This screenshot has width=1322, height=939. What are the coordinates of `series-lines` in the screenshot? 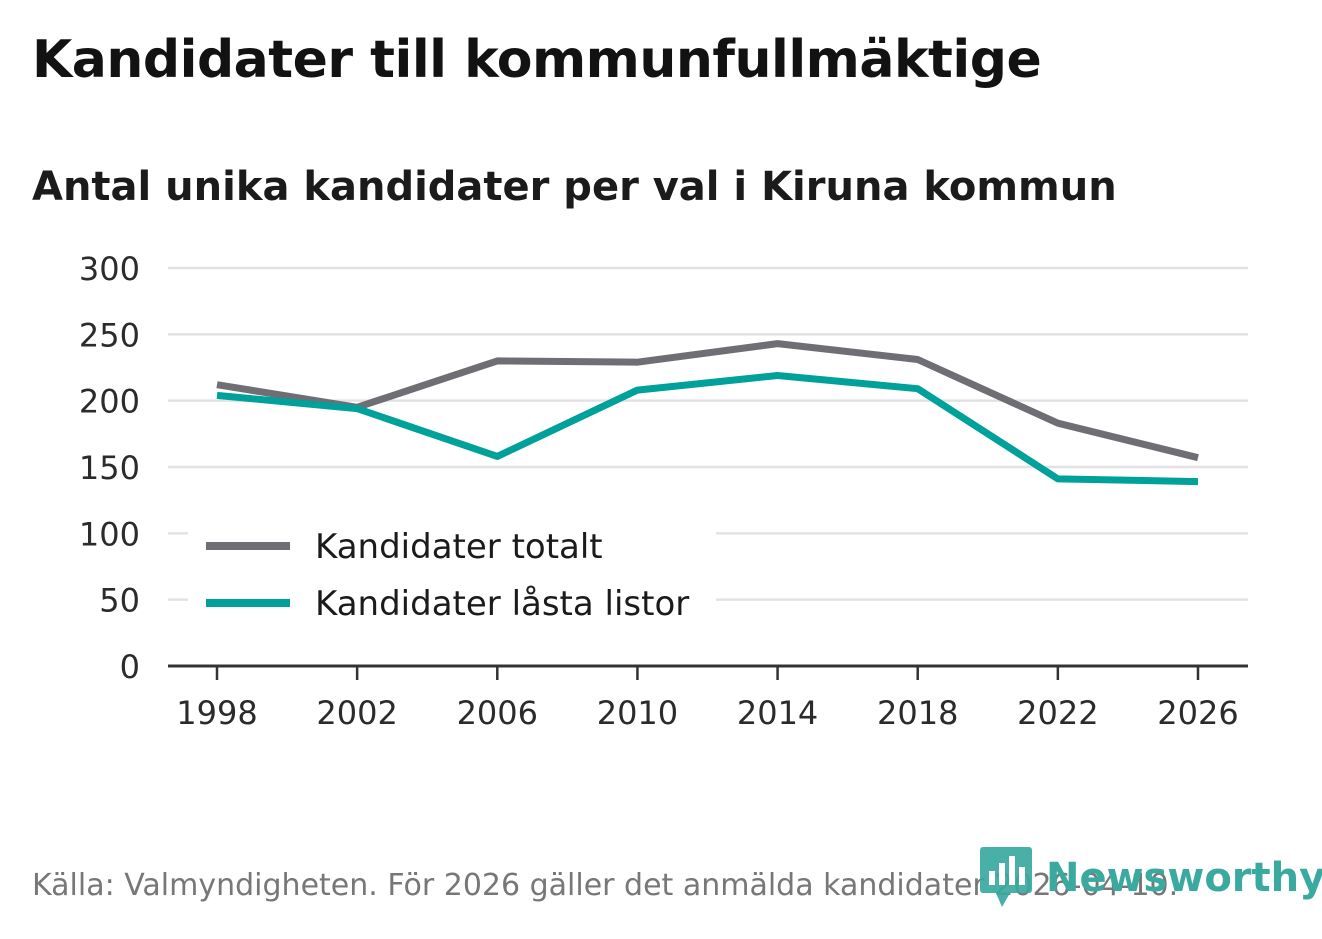 It's located at (707, 413).